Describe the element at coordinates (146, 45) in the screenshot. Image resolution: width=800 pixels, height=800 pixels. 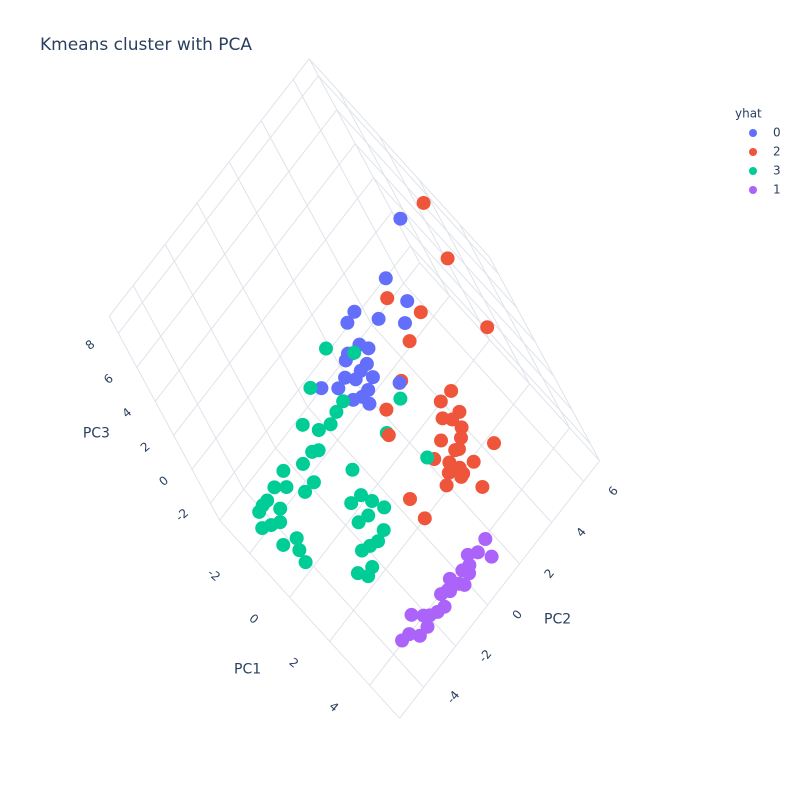
I see `chart-title: Kmeans cluster with PCA` at that location.